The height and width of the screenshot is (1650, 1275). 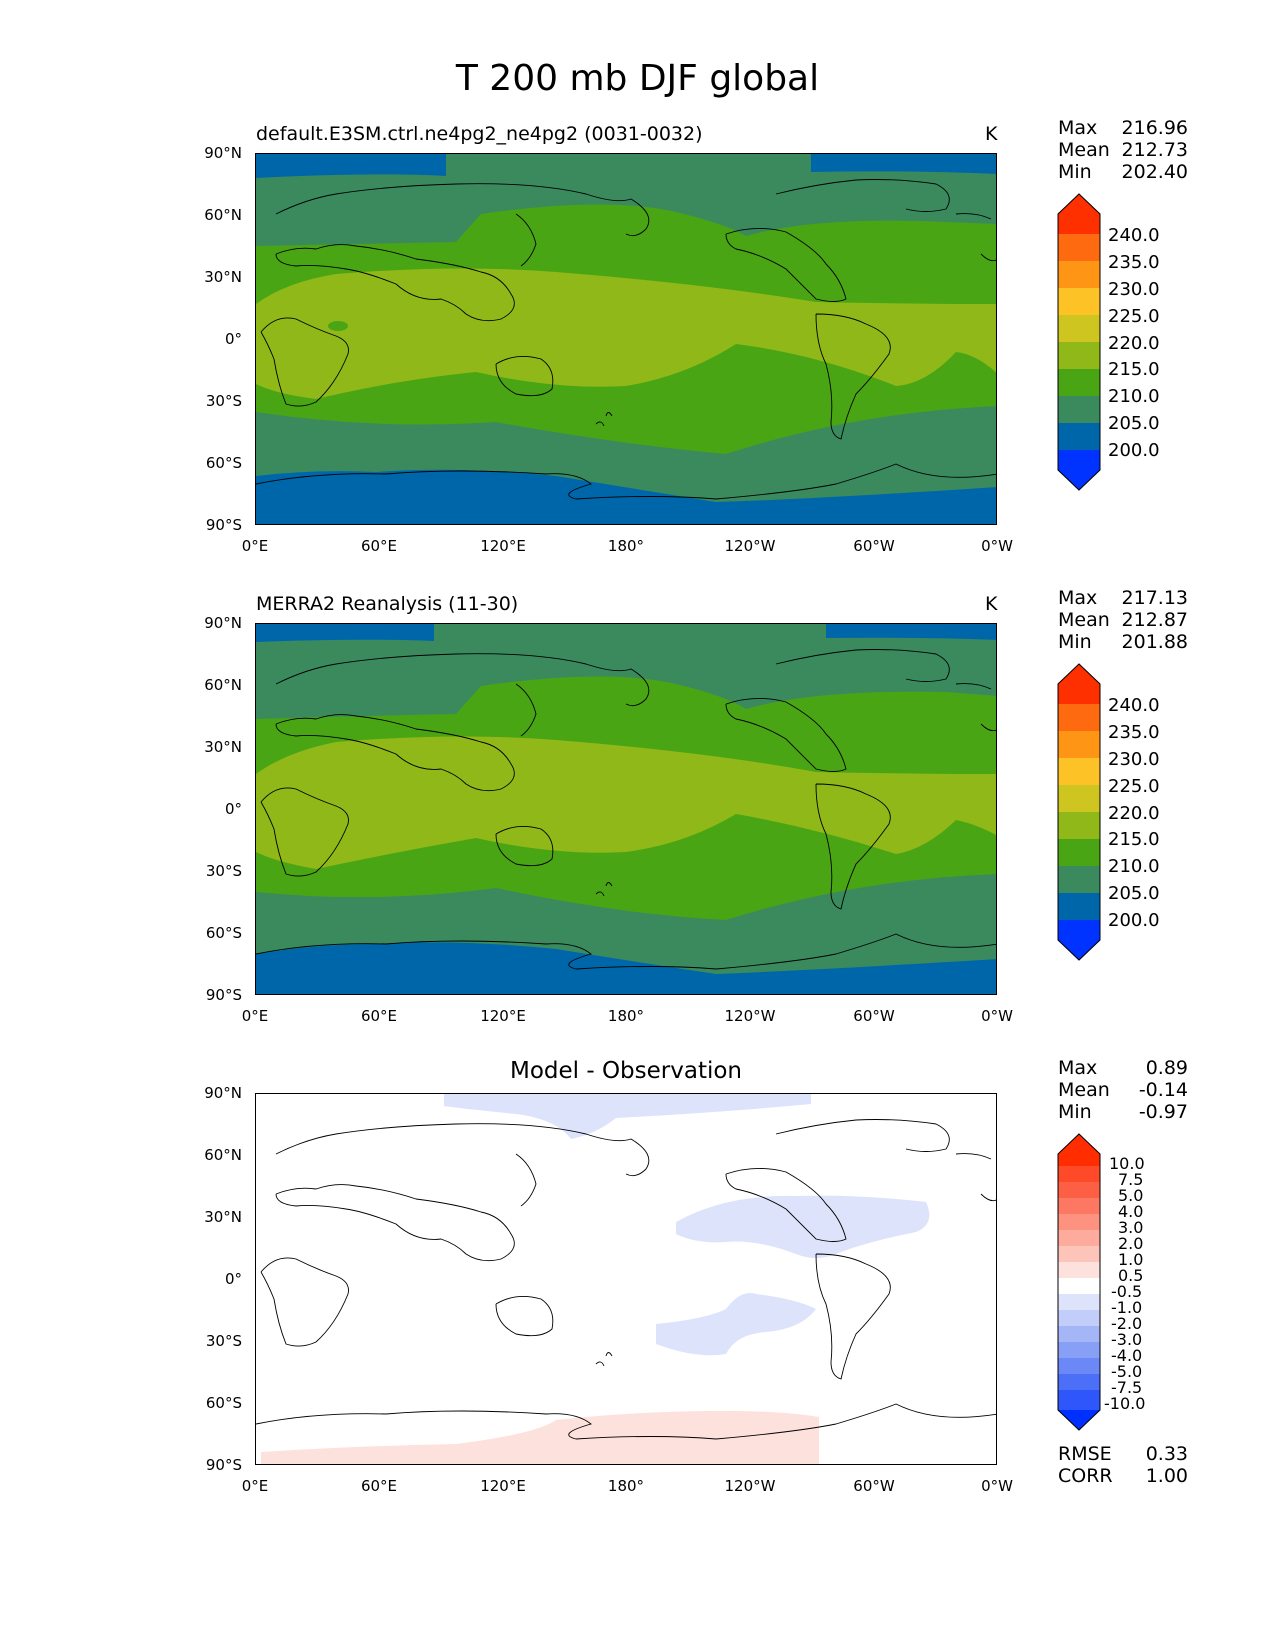 What do you see at coordinates (637, 78) in the screenshot?
I see `figure-title: T 200 mb DJF global` at bounding box center [637, 78].